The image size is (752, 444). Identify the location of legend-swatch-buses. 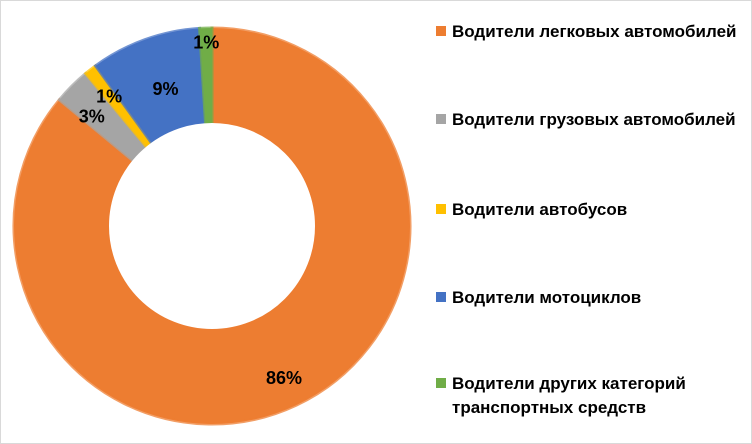
(441, 209).